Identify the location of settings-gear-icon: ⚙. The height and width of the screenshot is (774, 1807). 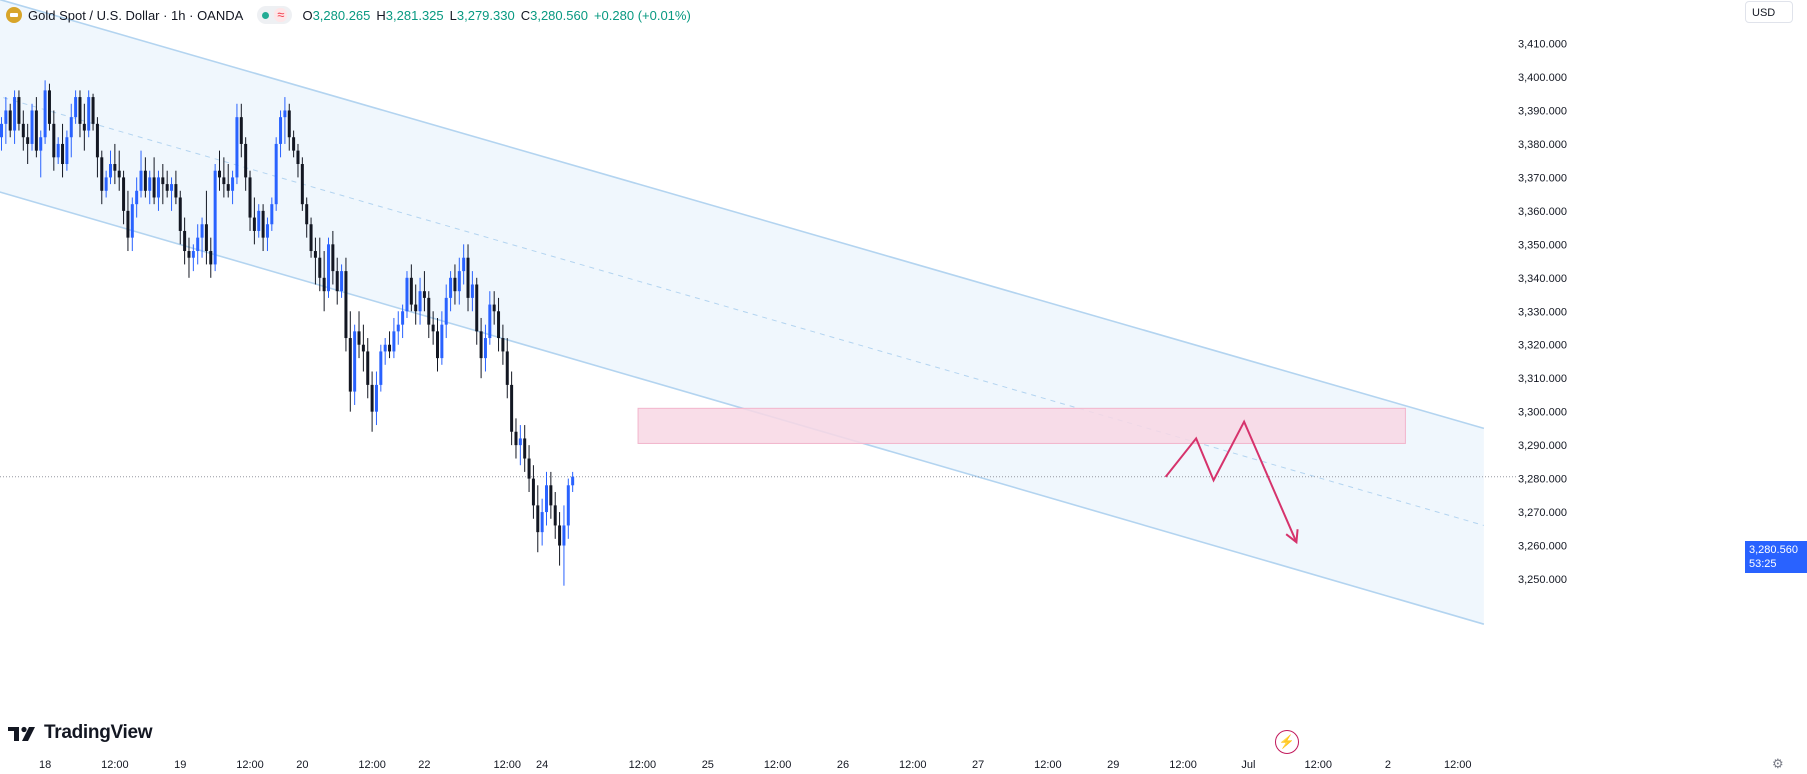
(1778, 763).